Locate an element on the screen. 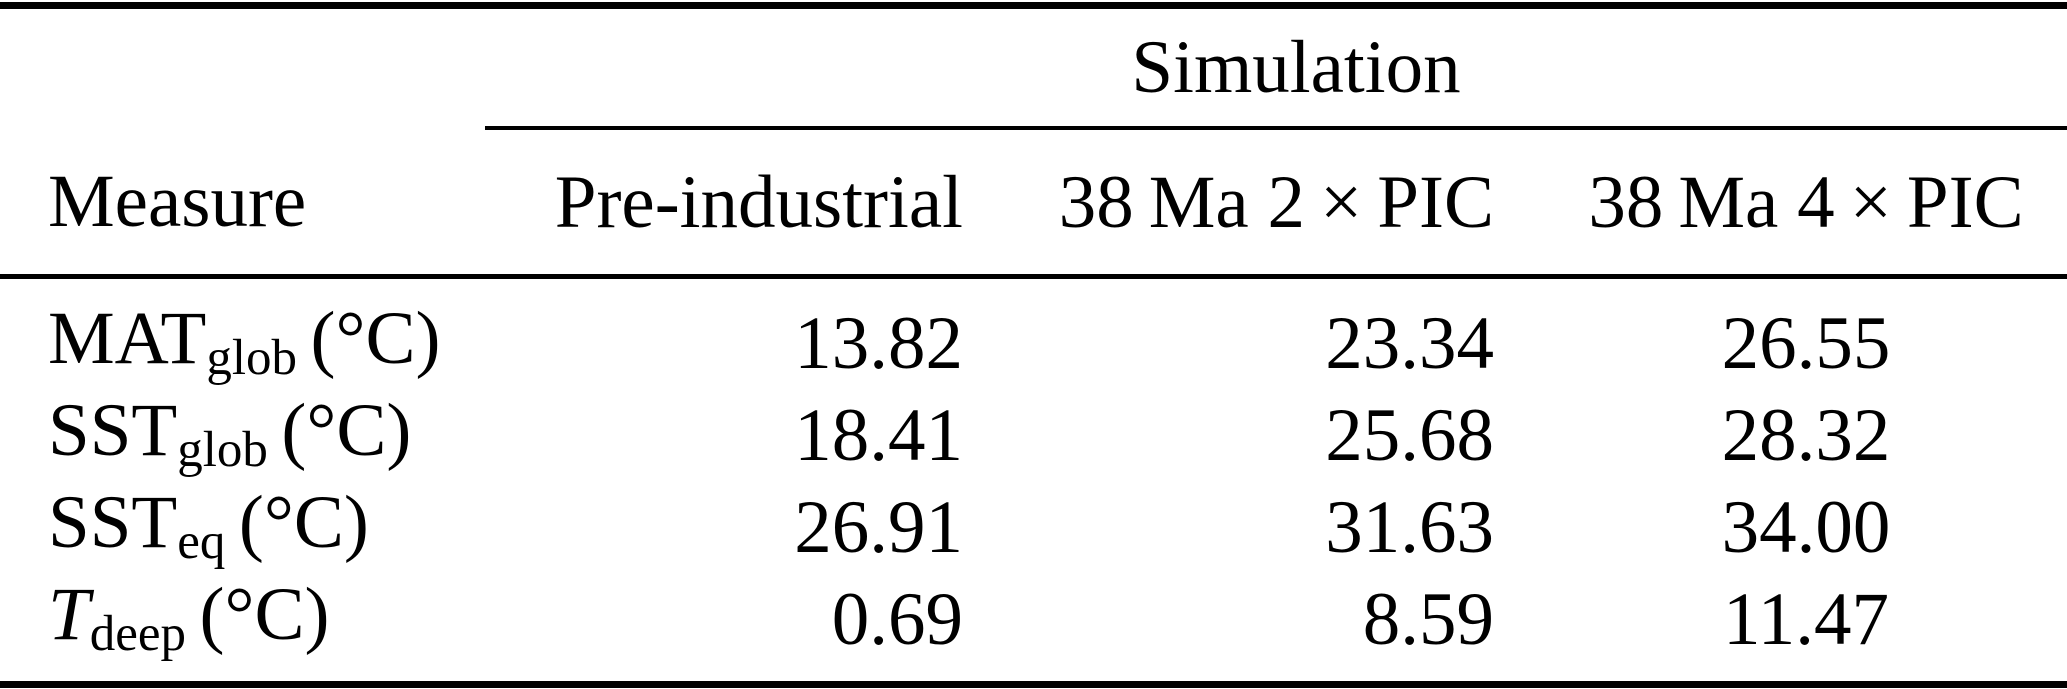 Image resolution: width=2067 pixels, height=689 pixels. value-cell: 0.69 is located at coordinates (897, 619).